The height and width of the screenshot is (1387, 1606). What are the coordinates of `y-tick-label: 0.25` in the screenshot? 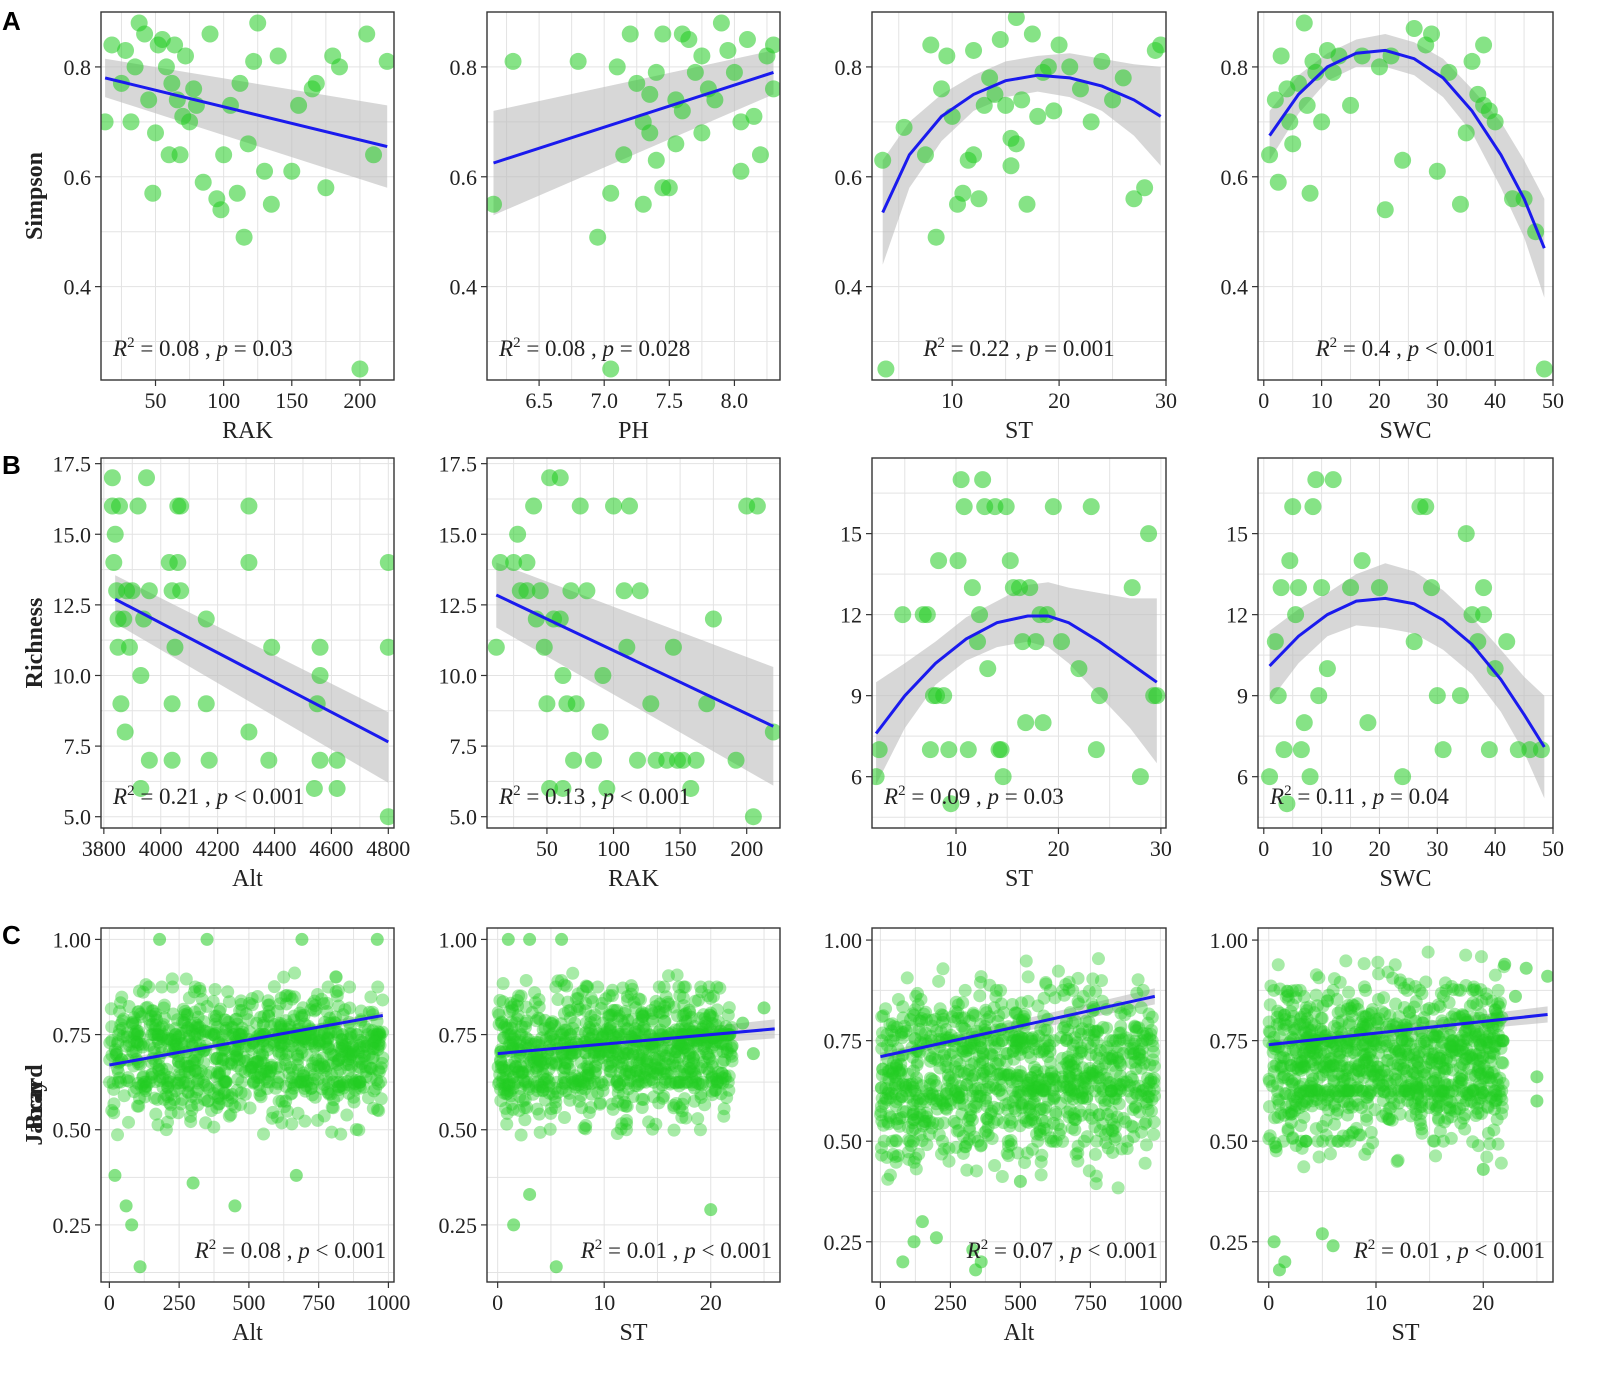 It's located at (1229, 1242).